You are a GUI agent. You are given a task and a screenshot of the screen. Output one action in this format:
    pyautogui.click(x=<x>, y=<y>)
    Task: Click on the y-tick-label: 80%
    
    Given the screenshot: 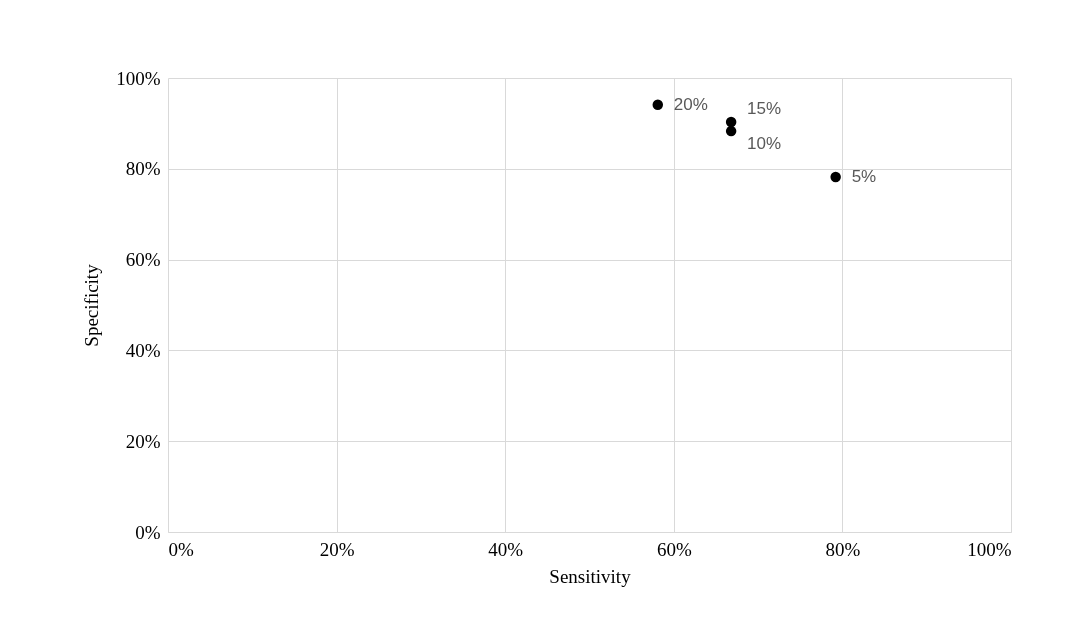 What is the action you would take?
    pyautogui.click(x=143, y=169)
    